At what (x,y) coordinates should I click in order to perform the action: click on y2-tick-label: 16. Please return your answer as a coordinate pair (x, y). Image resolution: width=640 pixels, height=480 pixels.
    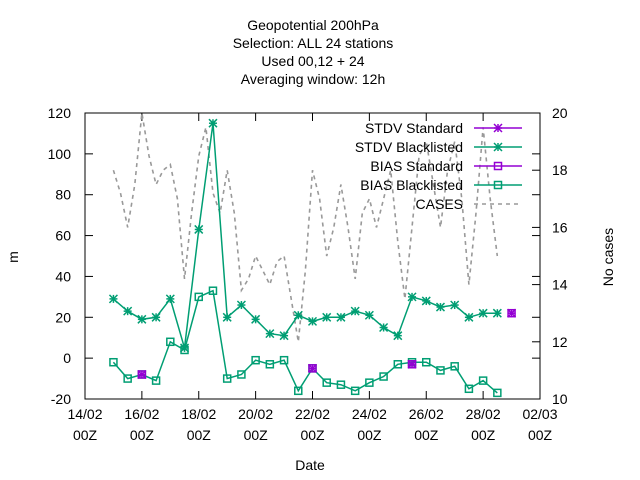
    Looking at the image, I should click on (560, 227).